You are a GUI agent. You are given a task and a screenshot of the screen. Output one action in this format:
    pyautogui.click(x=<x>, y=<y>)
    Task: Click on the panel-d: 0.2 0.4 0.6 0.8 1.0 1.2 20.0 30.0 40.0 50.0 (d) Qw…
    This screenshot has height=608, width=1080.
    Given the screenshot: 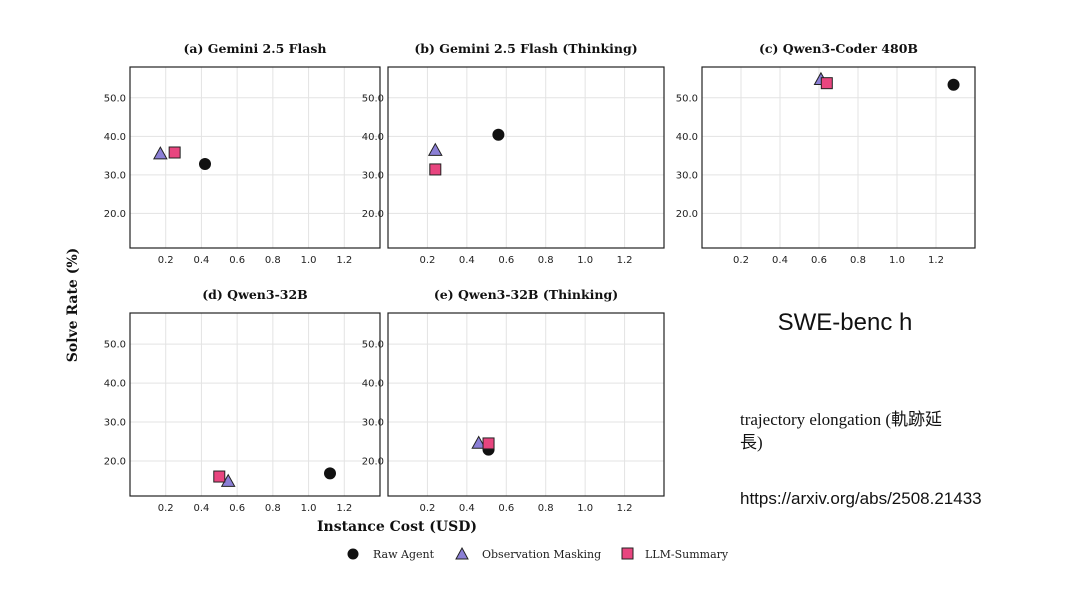 What is the action you would take?
    pyautogui.click(x=242, y=400)
    